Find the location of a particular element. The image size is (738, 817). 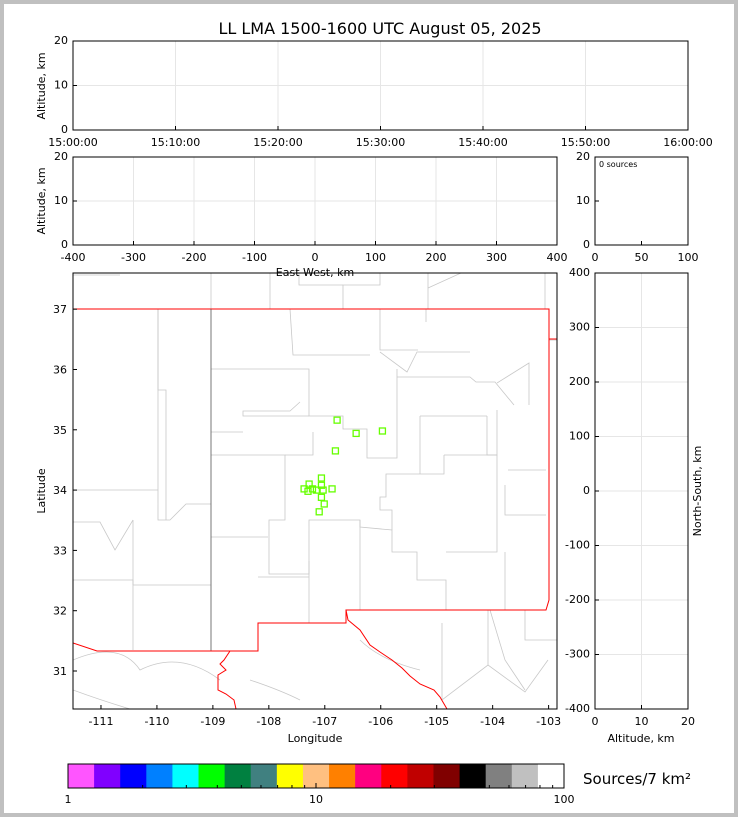

x-tick-label: -109 is located at coordinates (212, 721).